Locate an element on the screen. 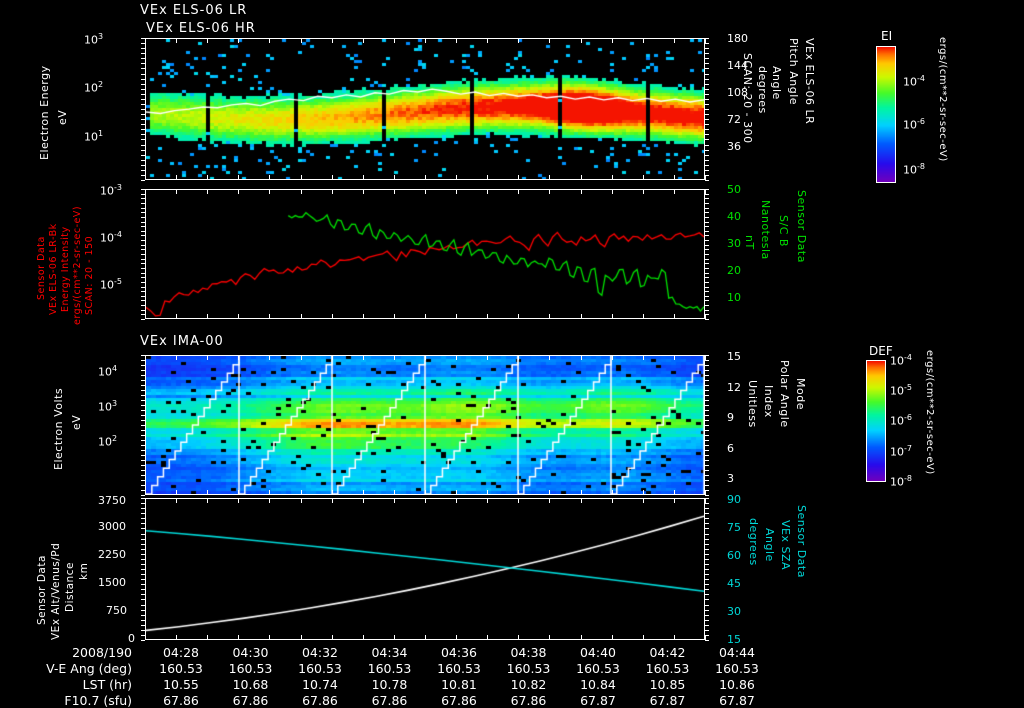 The image size is (1024, 708). colorbar1-units: ergs/(cm**2-sr-sec-eV) is located at coordinates (942, 99).